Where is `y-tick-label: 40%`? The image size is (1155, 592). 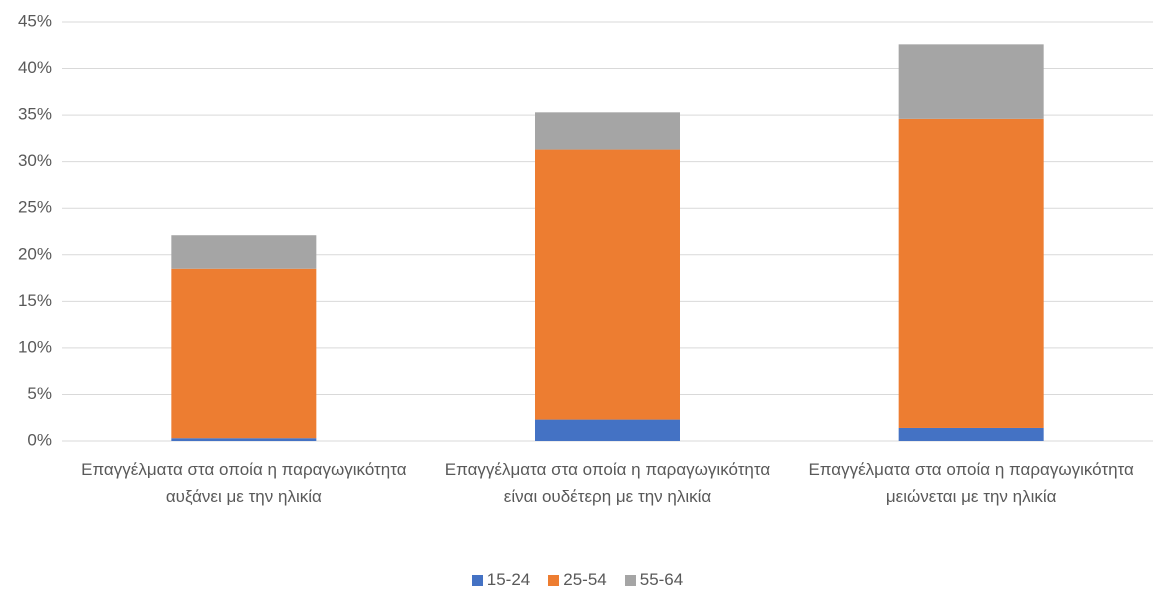
y-tick-label: 40% is located at coordinates (35, 67).